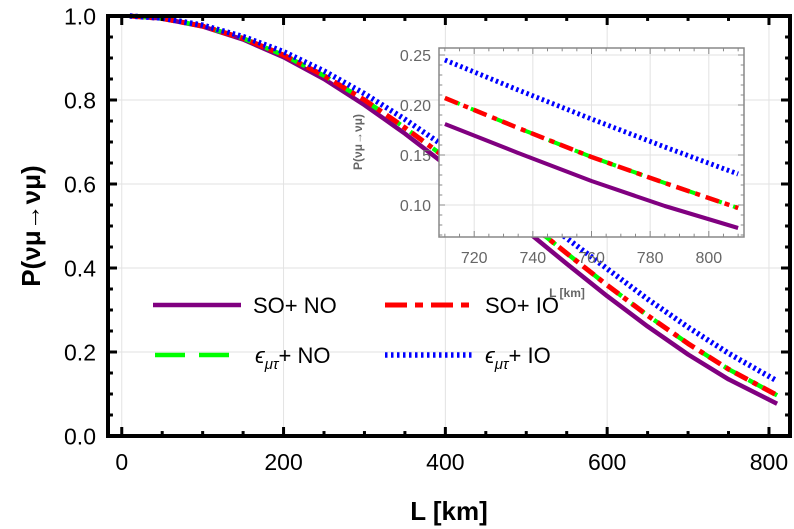 The width and height of the screenshot is (794, 529). I want to click on y-tick-label: 0.15, so click(415, 156).